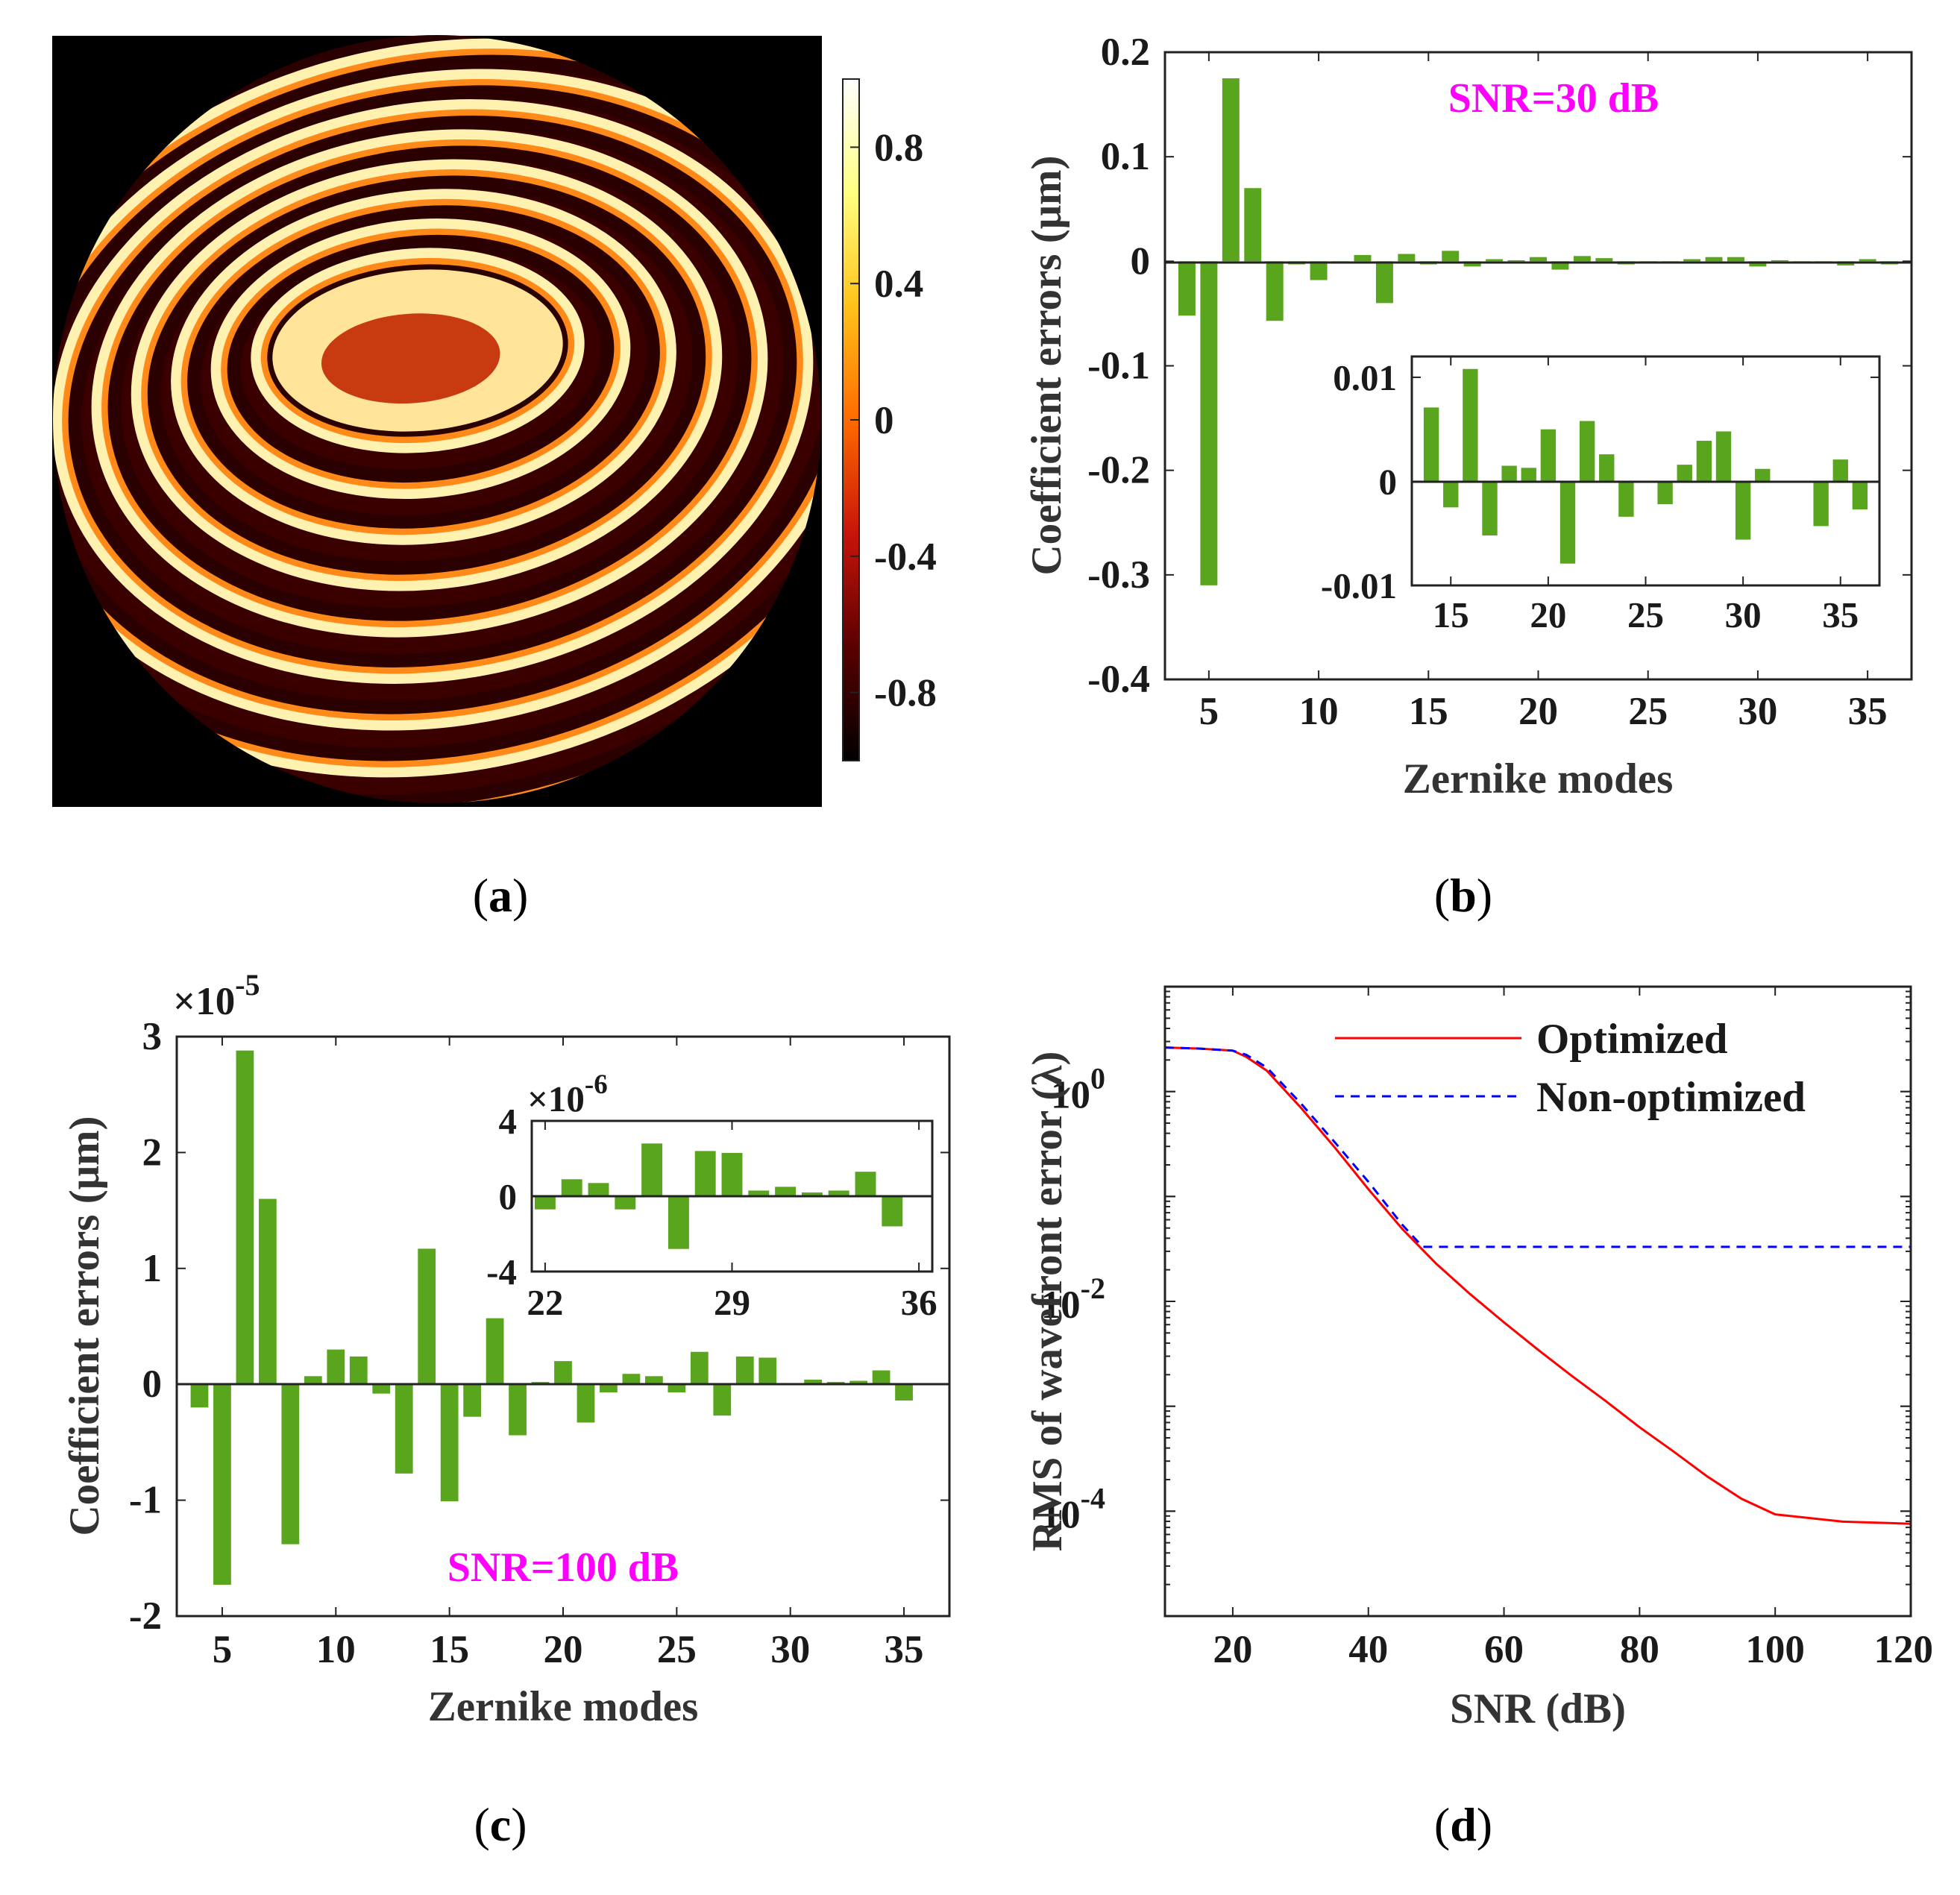 Image resolution: width=1960 pixels, height=1895 pixels. I want to click on xtick-label: 35, so click(1840, 614).